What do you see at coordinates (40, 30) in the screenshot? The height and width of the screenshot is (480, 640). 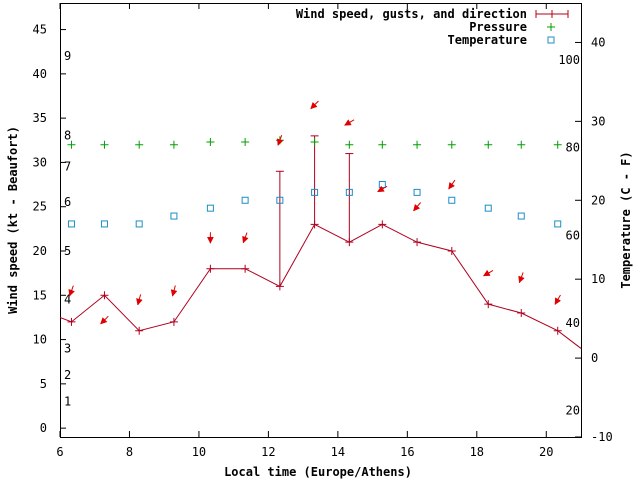 I see `left-tick-label: 45` at bounding box center [40, 30].